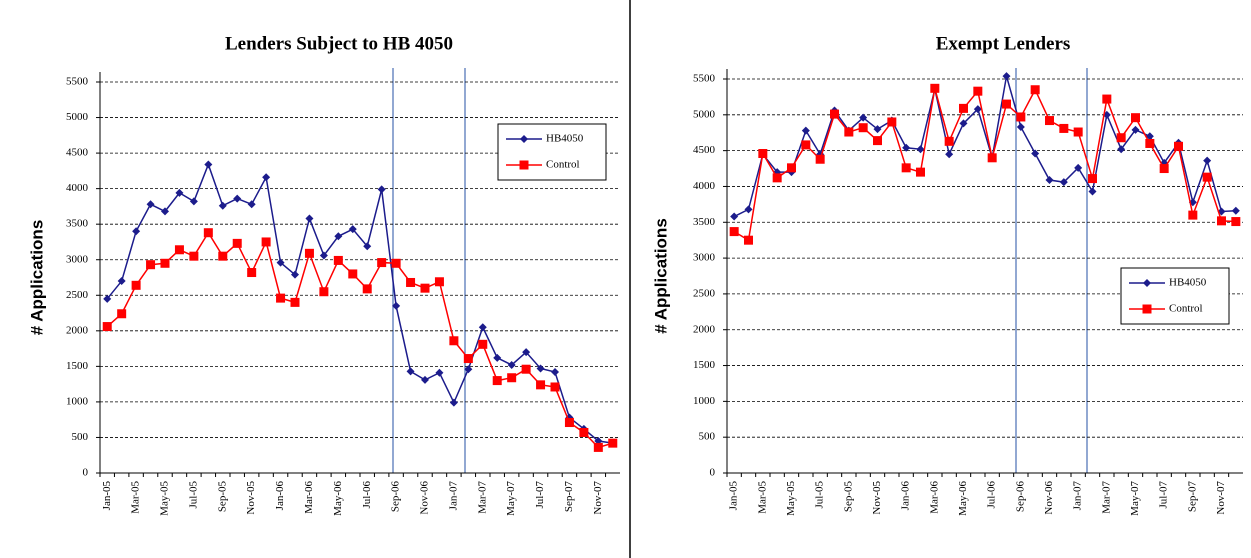 Image resolution: width=1251 pixels, height=558 pixels. Describe the element at coordinates (77, 259) in the screenshot. I see `y-tick-label: 3000` at that location.